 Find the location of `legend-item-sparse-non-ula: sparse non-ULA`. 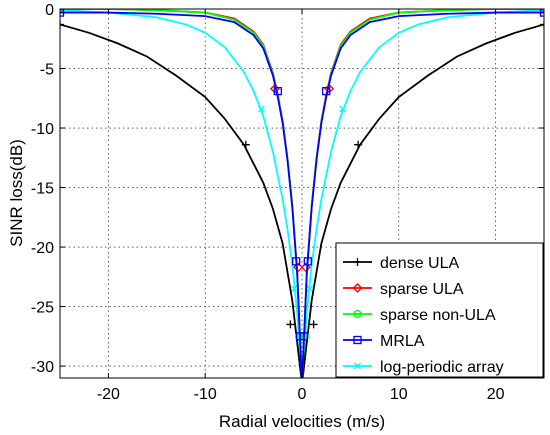

legend-item-sparse-non-ula: sparse non-ULA is located at coordinates (419, 315).